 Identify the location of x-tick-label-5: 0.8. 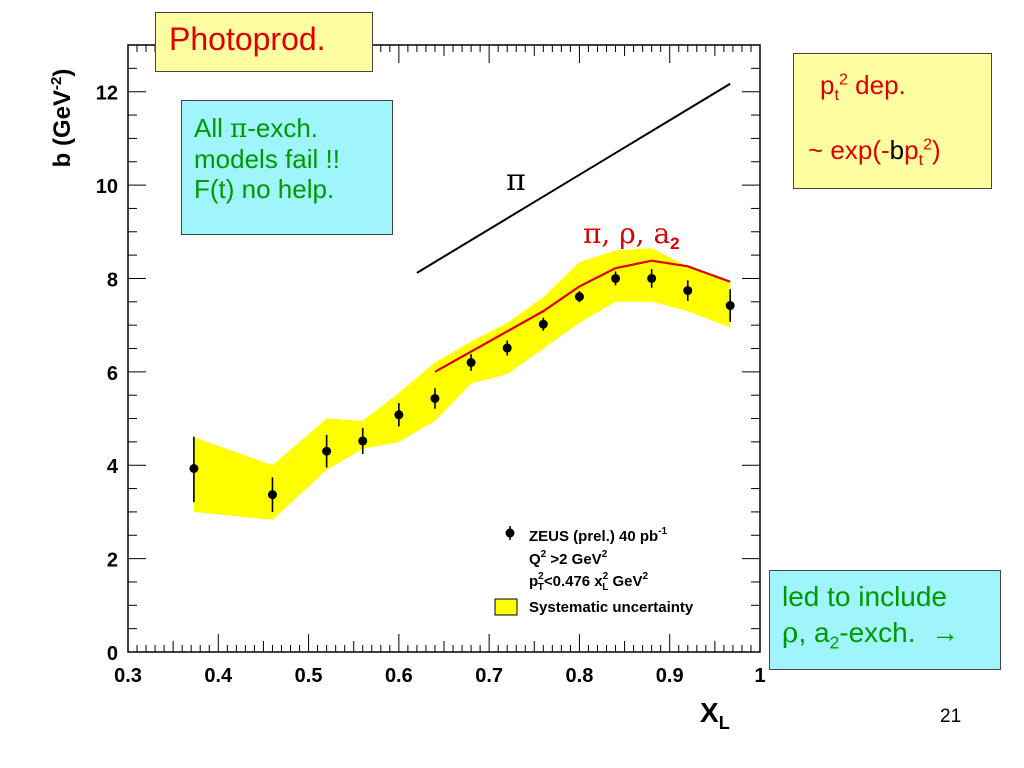
(580, 676).